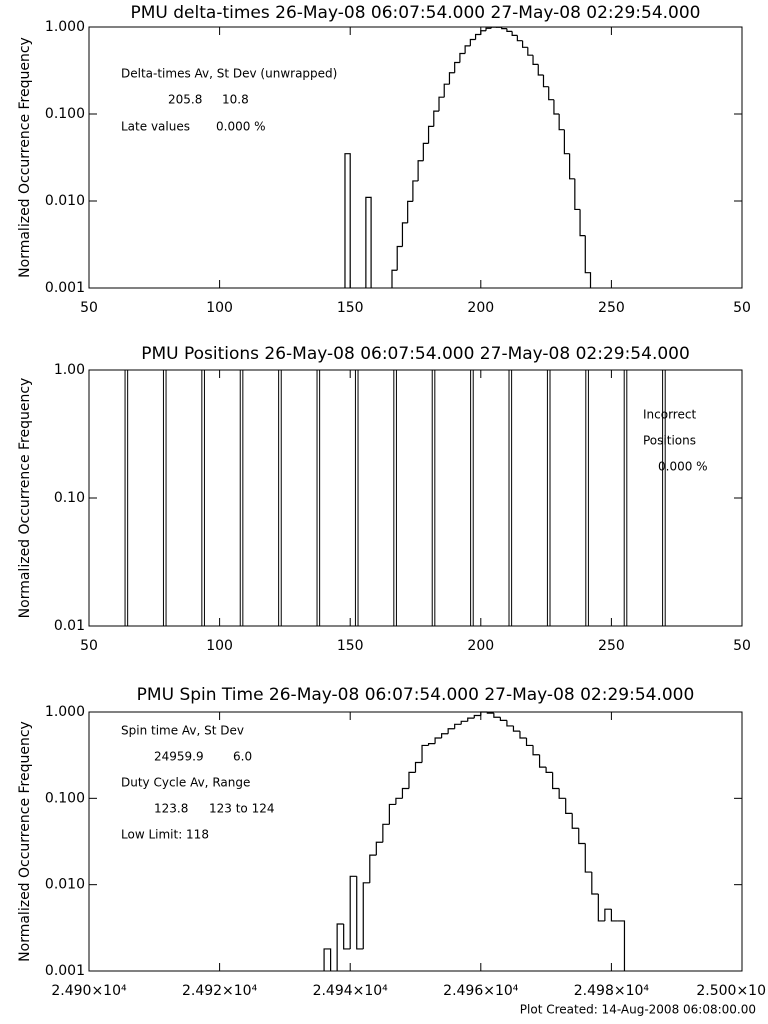 Image resolution: width=768 pixels, height=1024 pixels. Describe the element at coordinates (25, 498) in the screenshot. I see `y-axis-label: Normalized Occurrence Frequency` at that location.